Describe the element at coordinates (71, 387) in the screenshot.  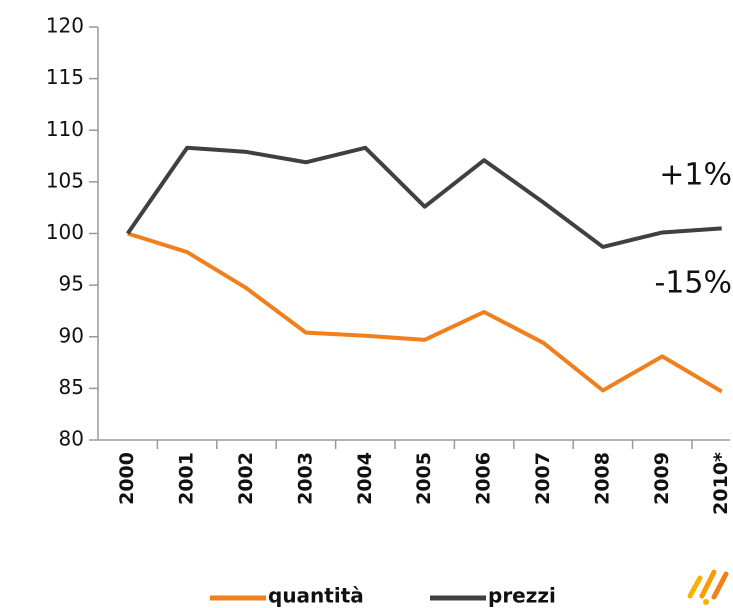
I see `y-tick-label: 85` at that location.